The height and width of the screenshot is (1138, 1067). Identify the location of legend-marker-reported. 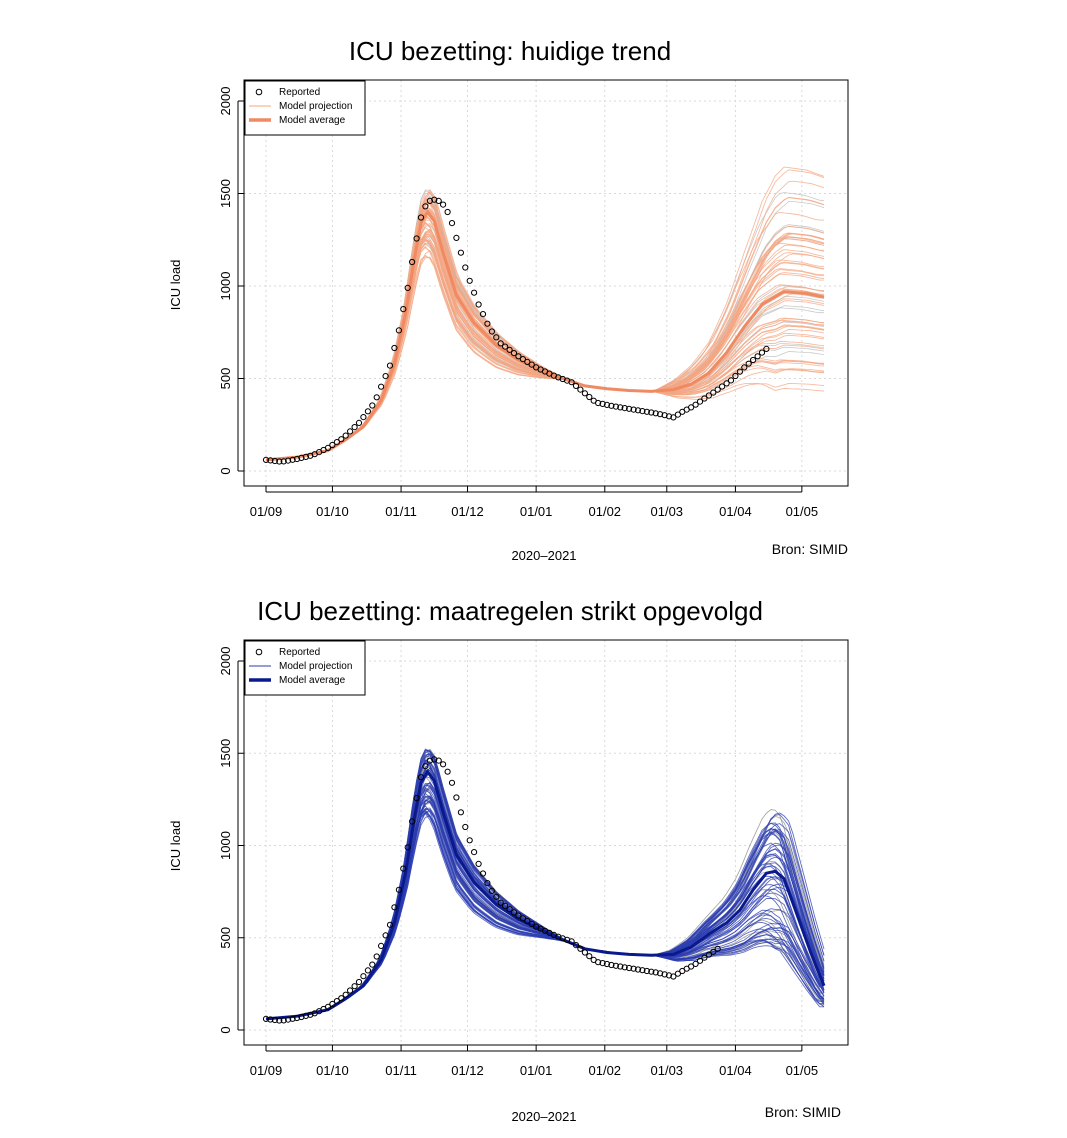
(259, 652).